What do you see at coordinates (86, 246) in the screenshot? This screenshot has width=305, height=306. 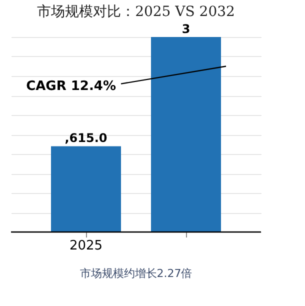 I see `x-tick-label: 2025` at bounding box center [86, 246].